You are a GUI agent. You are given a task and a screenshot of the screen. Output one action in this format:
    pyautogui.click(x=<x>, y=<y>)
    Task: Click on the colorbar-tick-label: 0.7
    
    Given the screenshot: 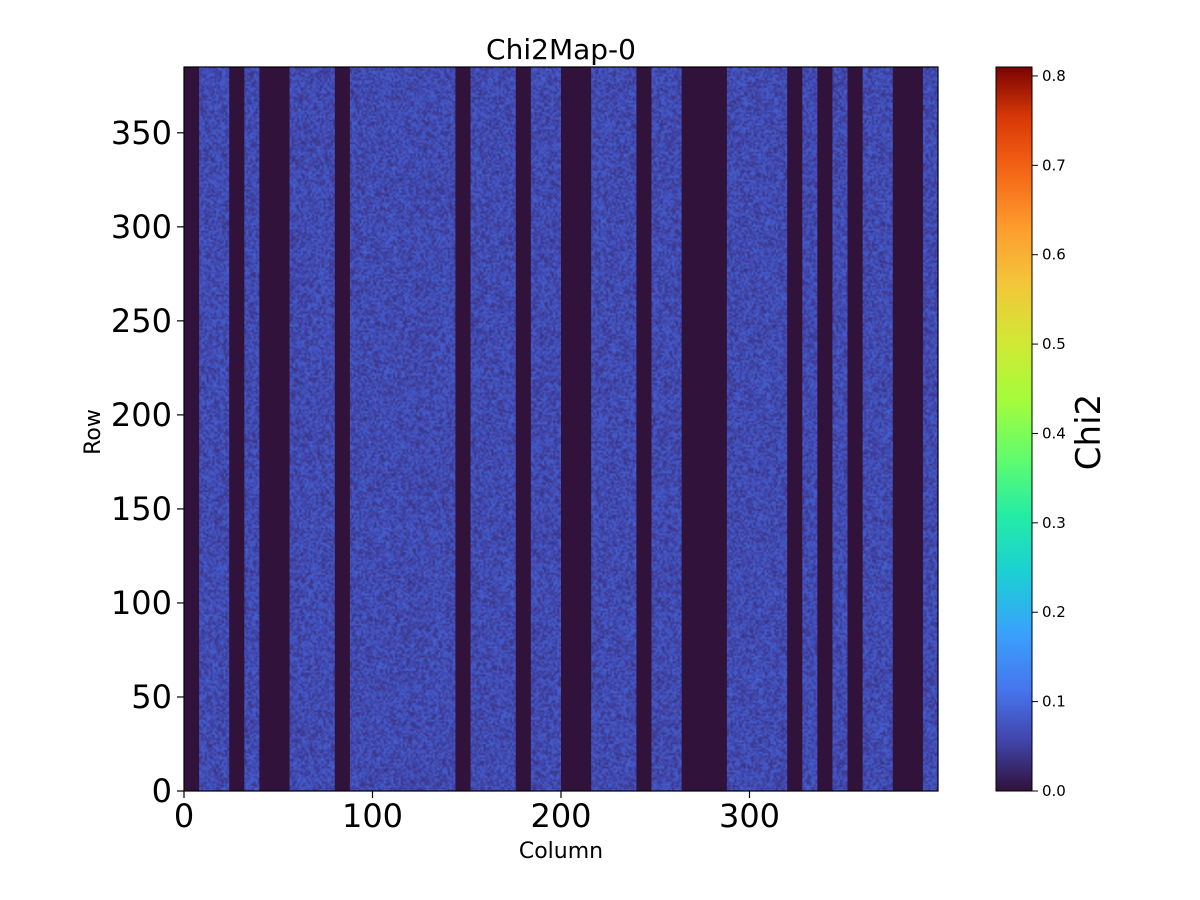 What is the action you would take?
    pyautogui.click(x=1054, y=165)
    